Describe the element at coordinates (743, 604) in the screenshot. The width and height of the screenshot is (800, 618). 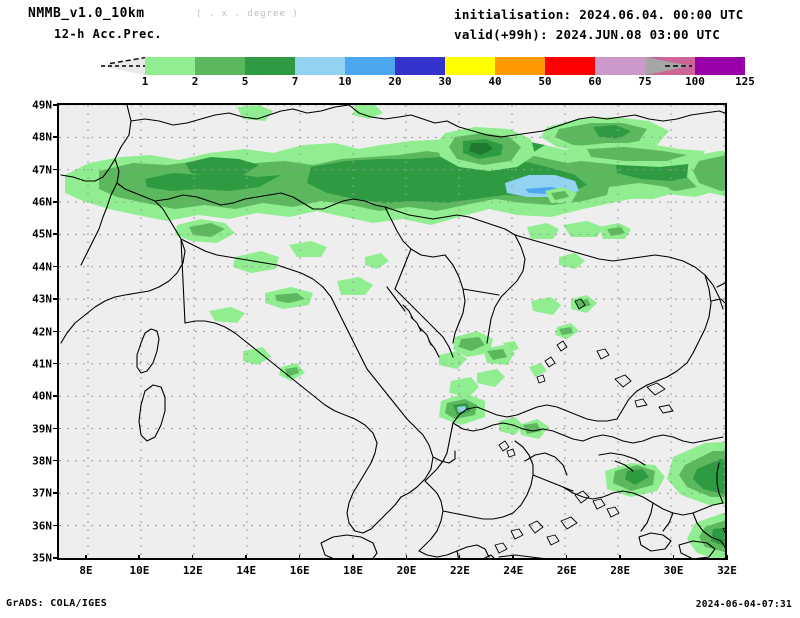
I see `footer-timestamp: 2024-06-04-07:31` at that location.